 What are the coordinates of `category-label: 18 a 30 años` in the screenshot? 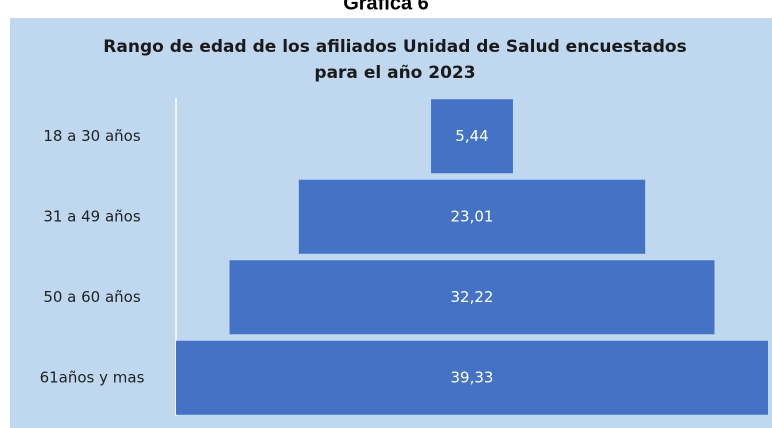 It's located at (92, 136).